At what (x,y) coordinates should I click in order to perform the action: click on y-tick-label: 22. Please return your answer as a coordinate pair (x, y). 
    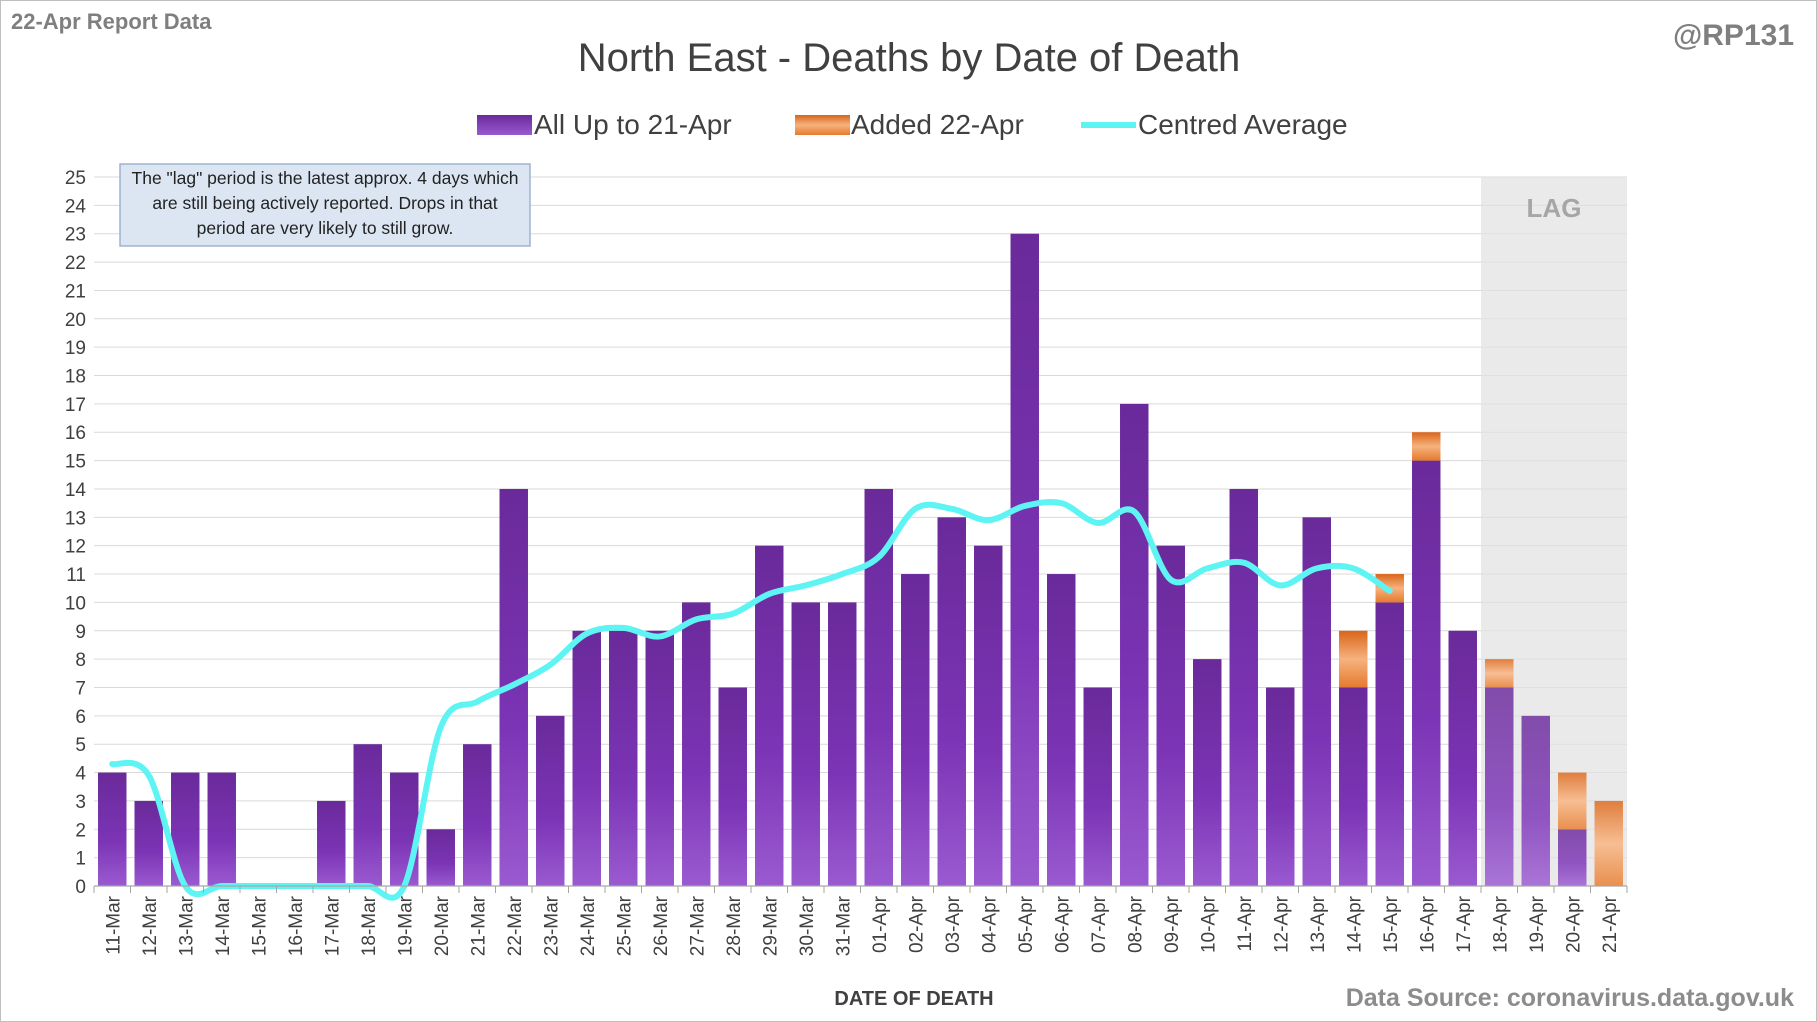
    Looking at the image, I should click on (75, 263).